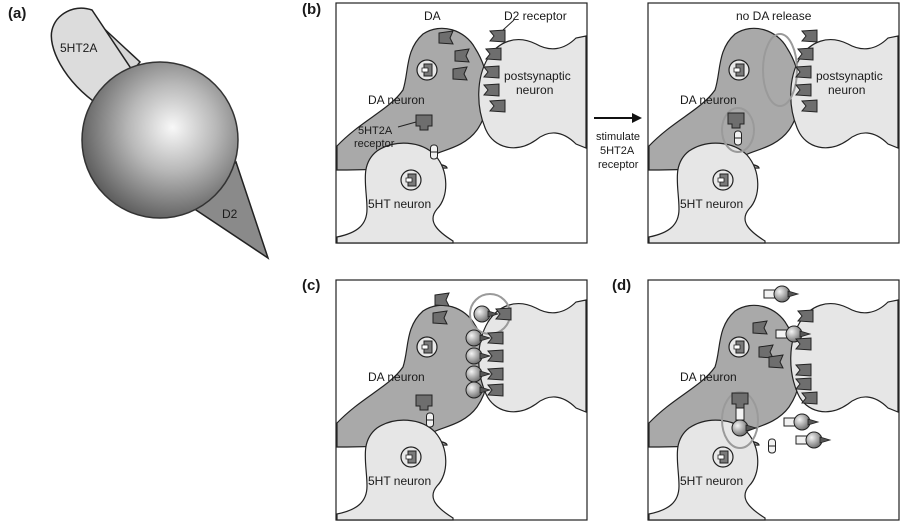  I want to click on panel-a-label: (a), so click(17, 13).